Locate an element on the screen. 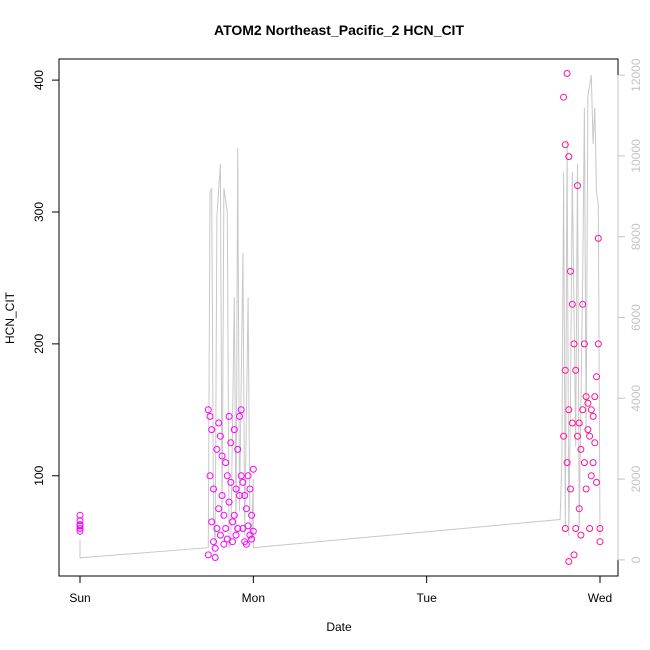 This screenshot has height=650, width=650. y-axis-right: 0 2000 4000 6000 8000 10000 12000 is located at coordinates (630, 310).